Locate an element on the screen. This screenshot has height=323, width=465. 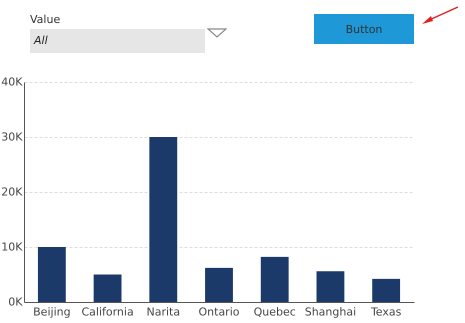
x-tick-label: Beijing is located at coordinates (52, 312).